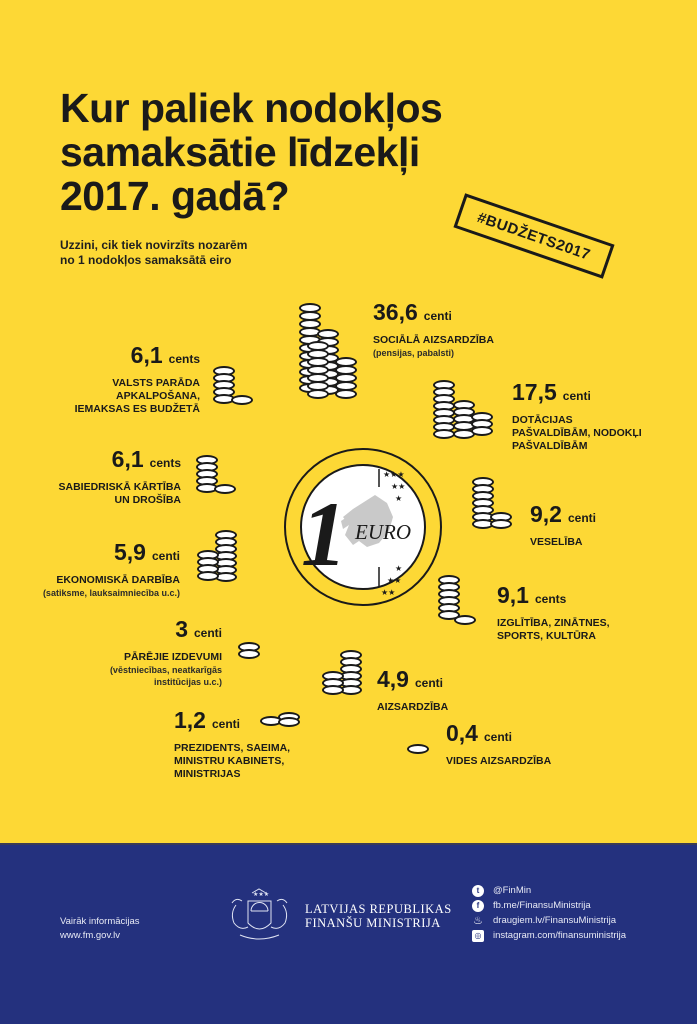  I want to click on instagram-icon: ◎, so click(478, 935).